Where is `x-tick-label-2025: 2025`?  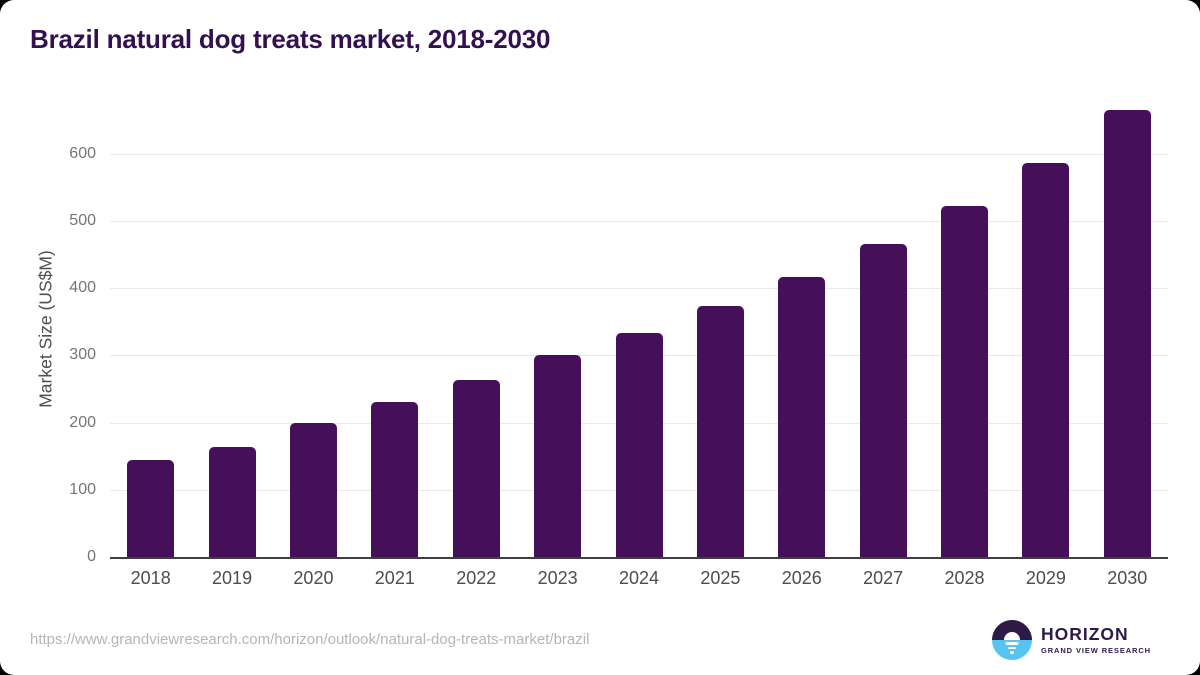
x-tick-label-2025: 2025 is located at coordinates (720, 578).